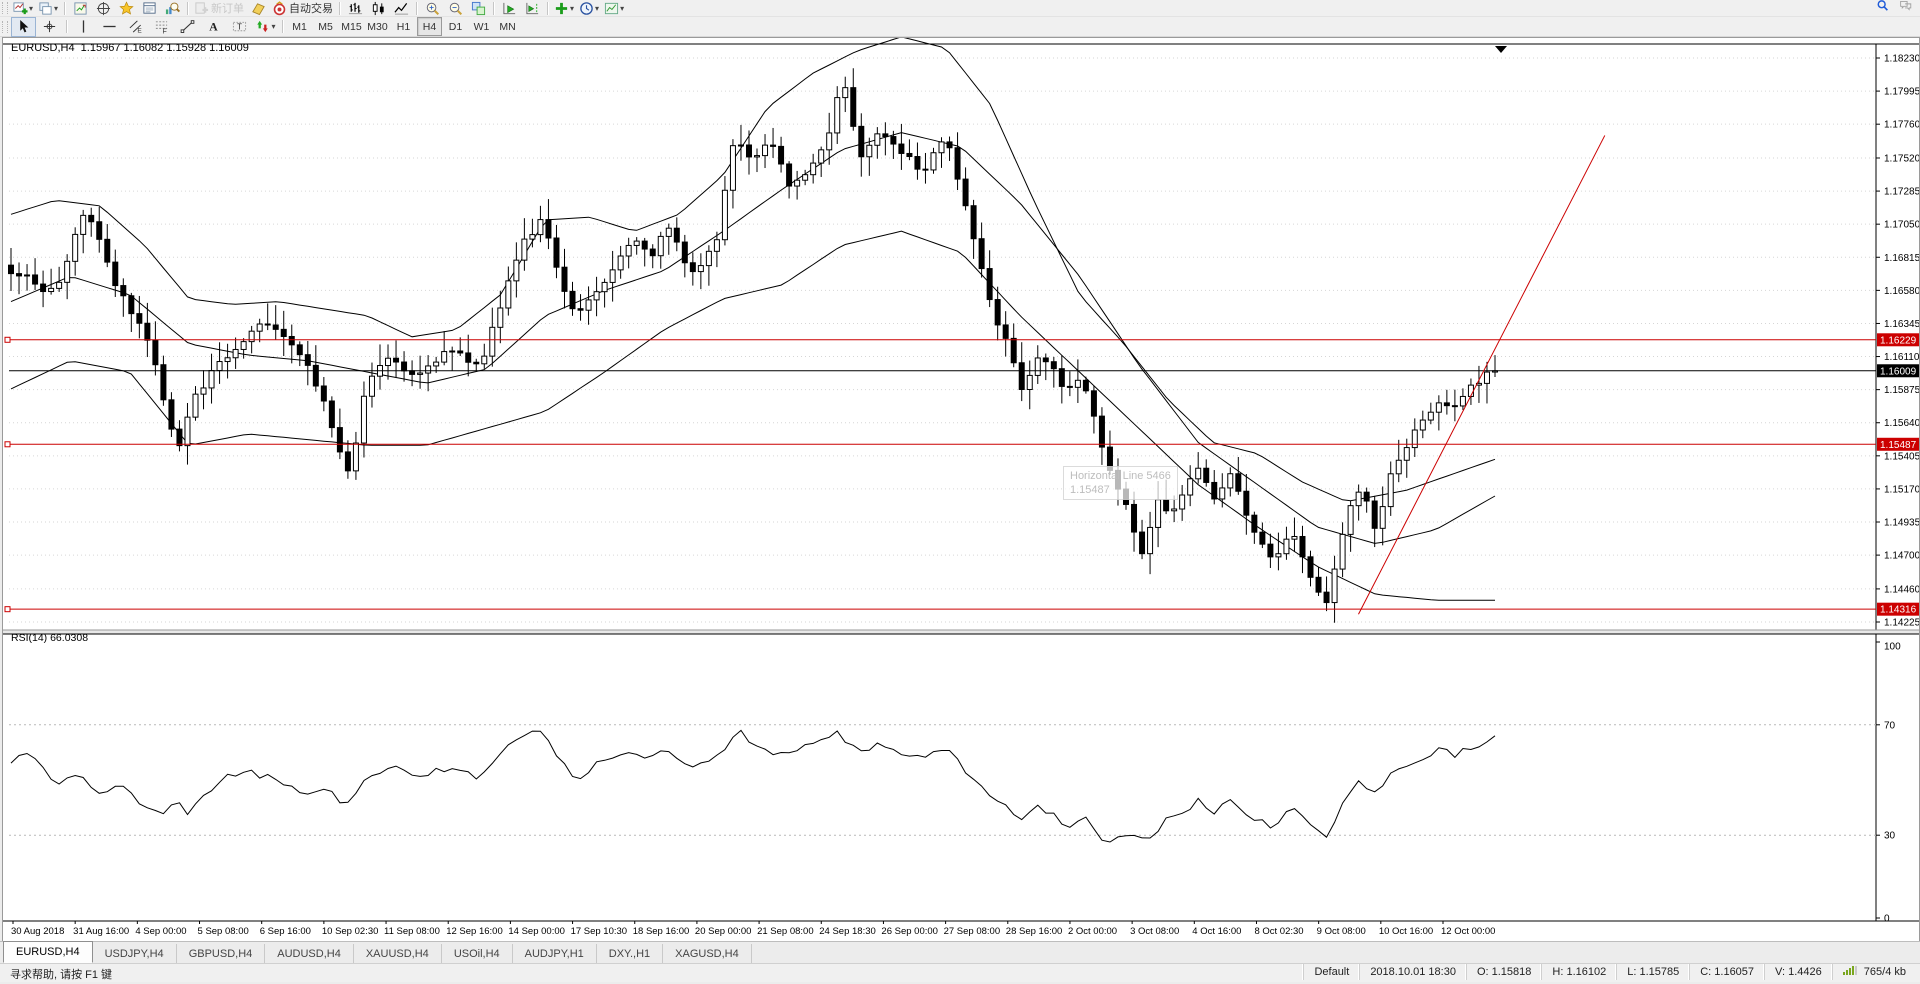 The width and height of the screenshot is (1920, 984). What do you see at coordinates (135, 27) in the screenshot?
I see `equidistant-channel-button: E` at bounding box center [135, 27].